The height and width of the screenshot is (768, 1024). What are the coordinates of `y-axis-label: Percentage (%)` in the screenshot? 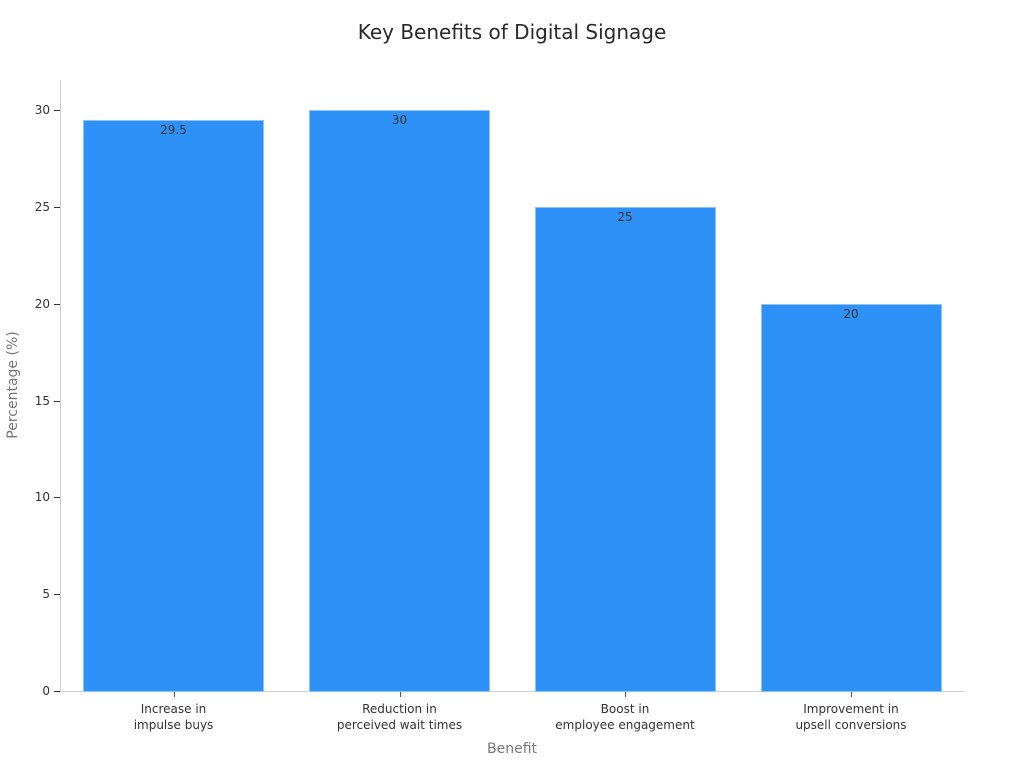 It's located at (13, 385).